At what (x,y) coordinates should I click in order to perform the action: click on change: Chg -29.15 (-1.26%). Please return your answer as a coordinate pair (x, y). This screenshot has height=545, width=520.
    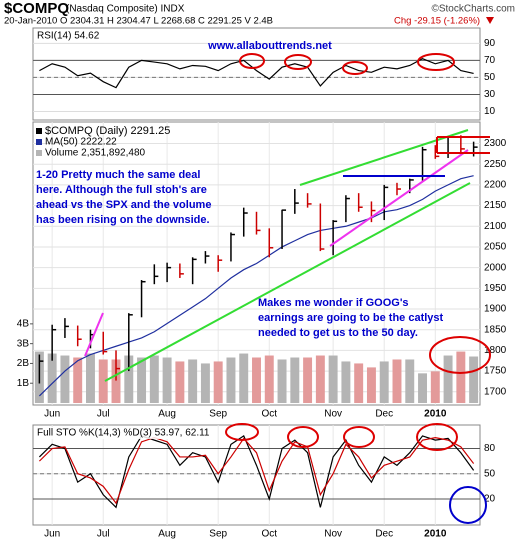
    Looking at the image, I should click on (437, 21).